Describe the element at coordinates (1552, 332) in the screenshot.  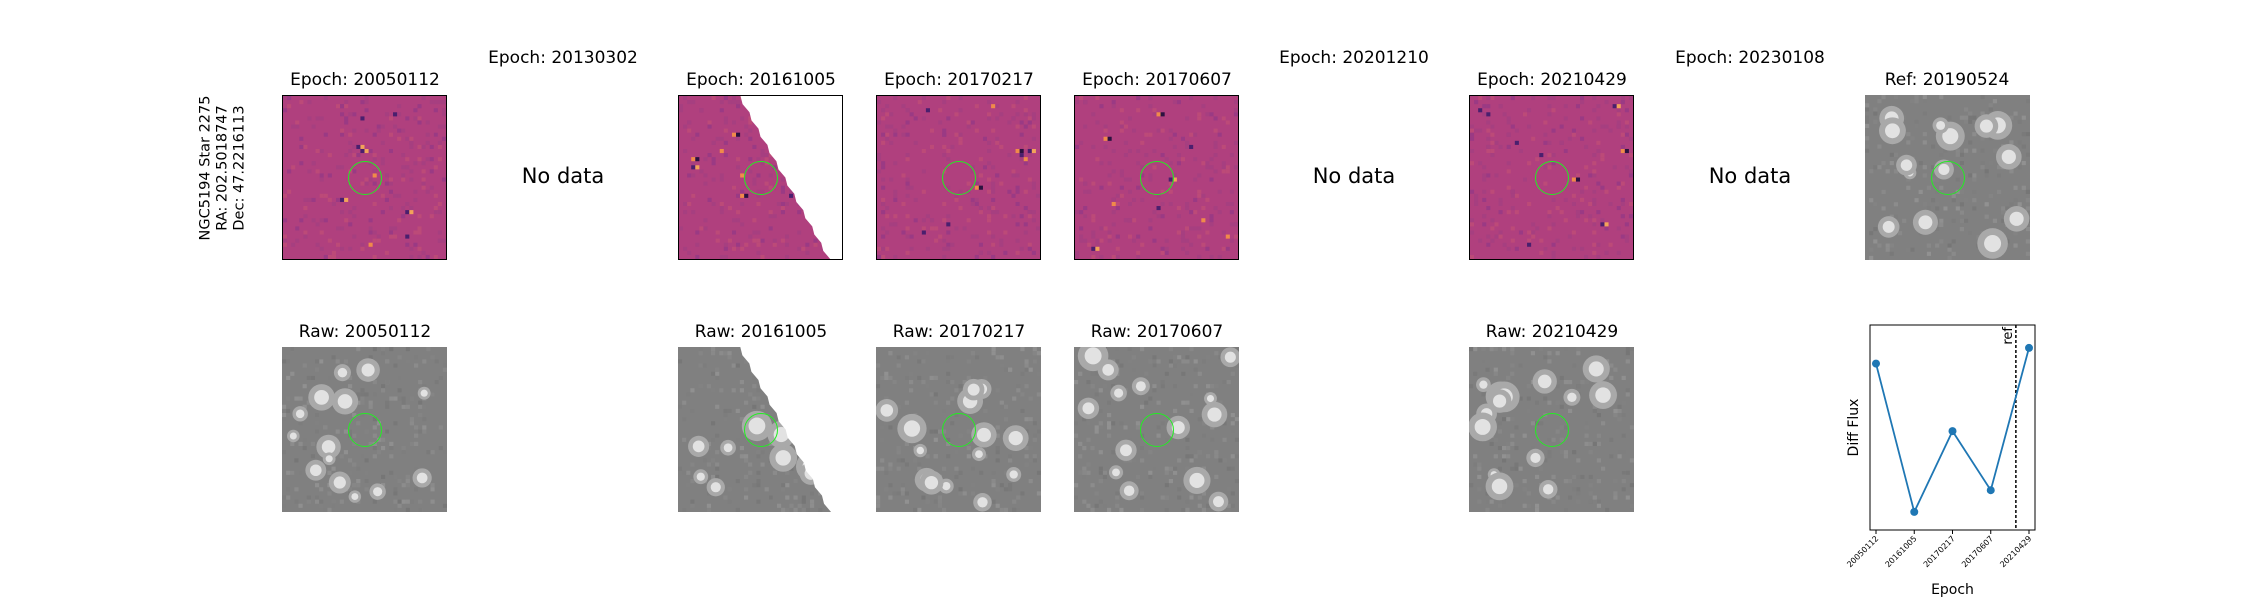
I see `raw-title-4: Raw: 20210429` at that location.